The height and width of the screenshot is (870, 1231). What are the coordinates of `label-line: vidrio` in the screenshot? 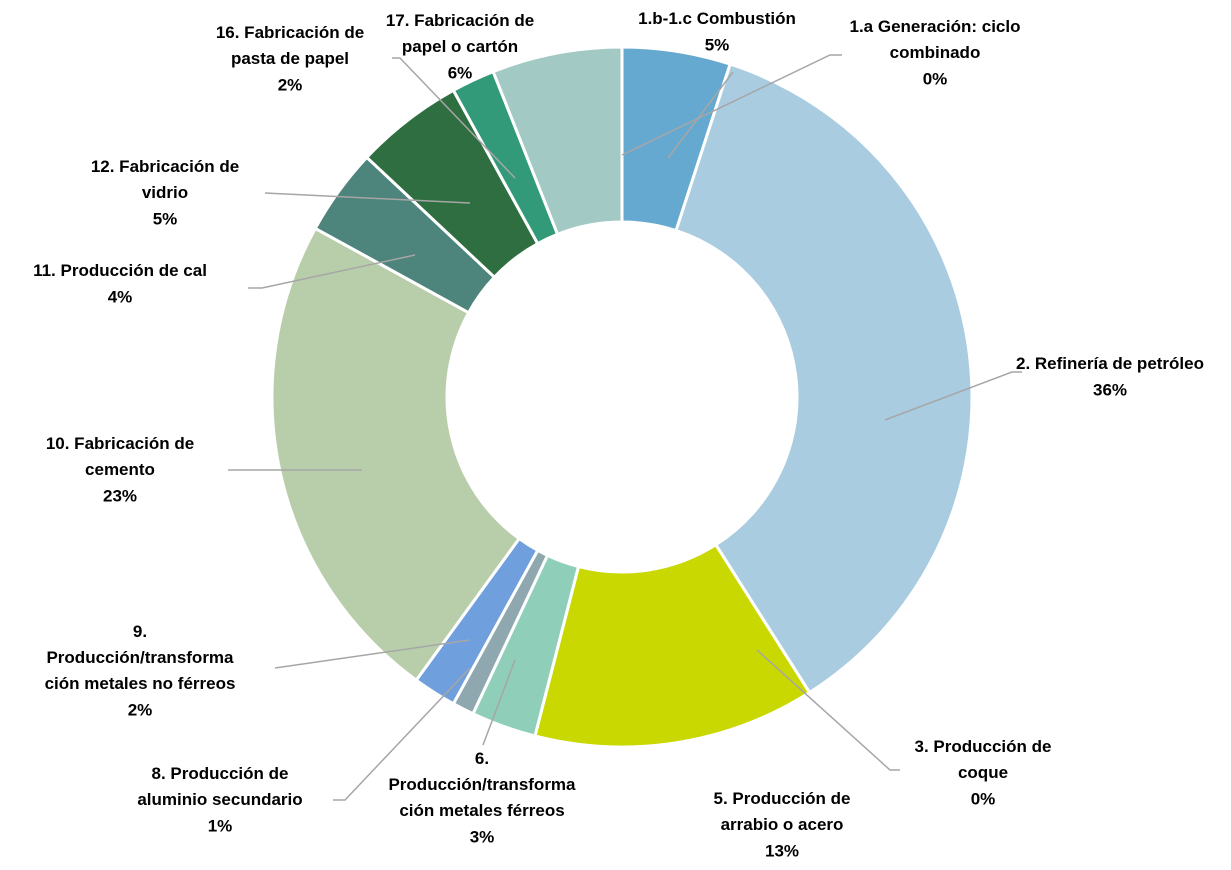 It's located at (165, 192).